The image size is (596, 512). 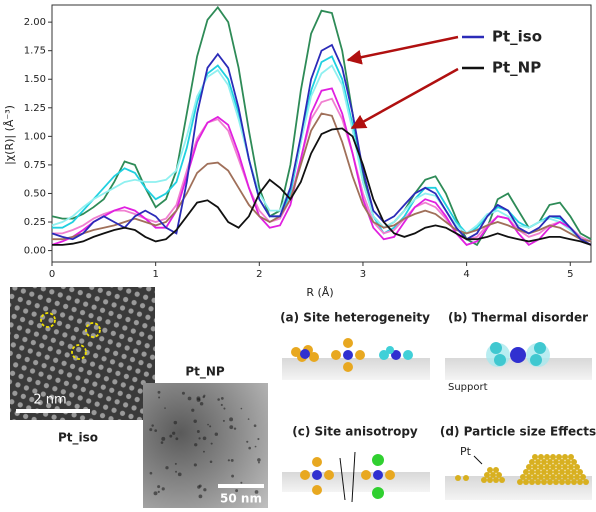 I want to click on legend-label: Pt_NP, so click(x=516, y=68).